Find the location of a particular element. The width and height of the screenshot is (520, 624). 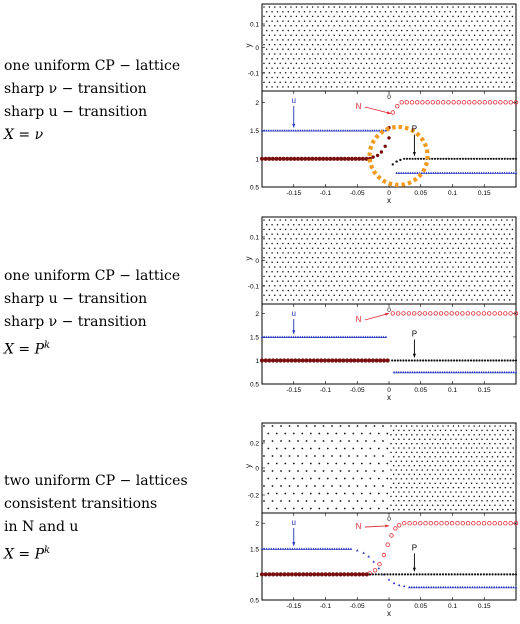

plot-x-tick-label: -0.1 is located at coordinates (326, 606).